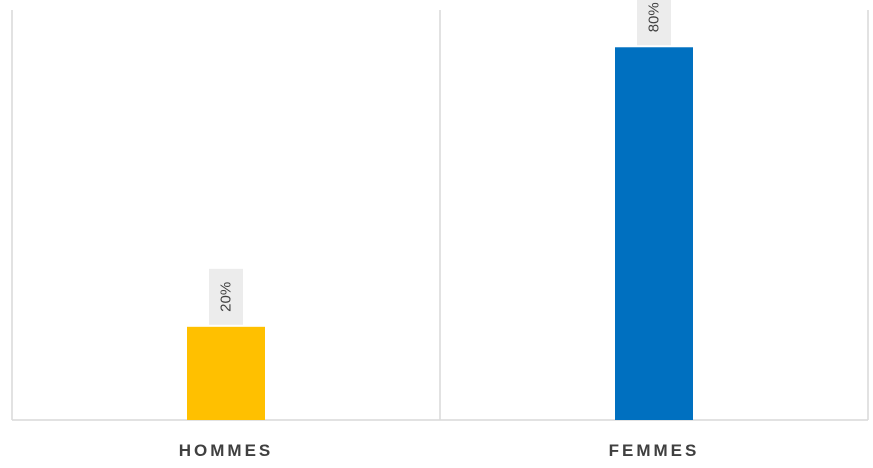  Describe the element at coordinates (654, 450) in the screenshot. I see `category-label-femmes: FEMMES` at that location.